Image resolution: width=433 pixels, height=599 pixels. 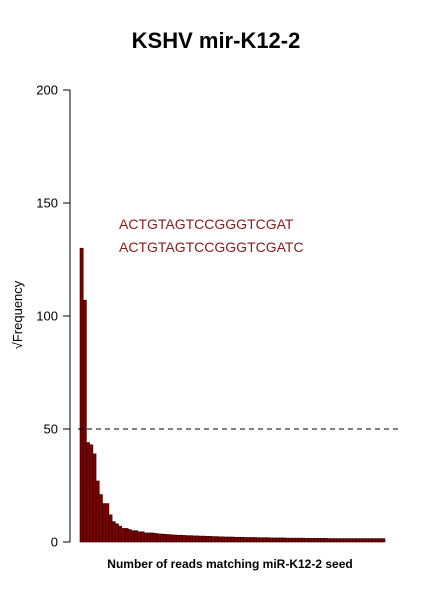 What do you see at coordinates (47, 203) in the screenshot?
I see `y-tick-label: 150` at bounding box center [47, 203].